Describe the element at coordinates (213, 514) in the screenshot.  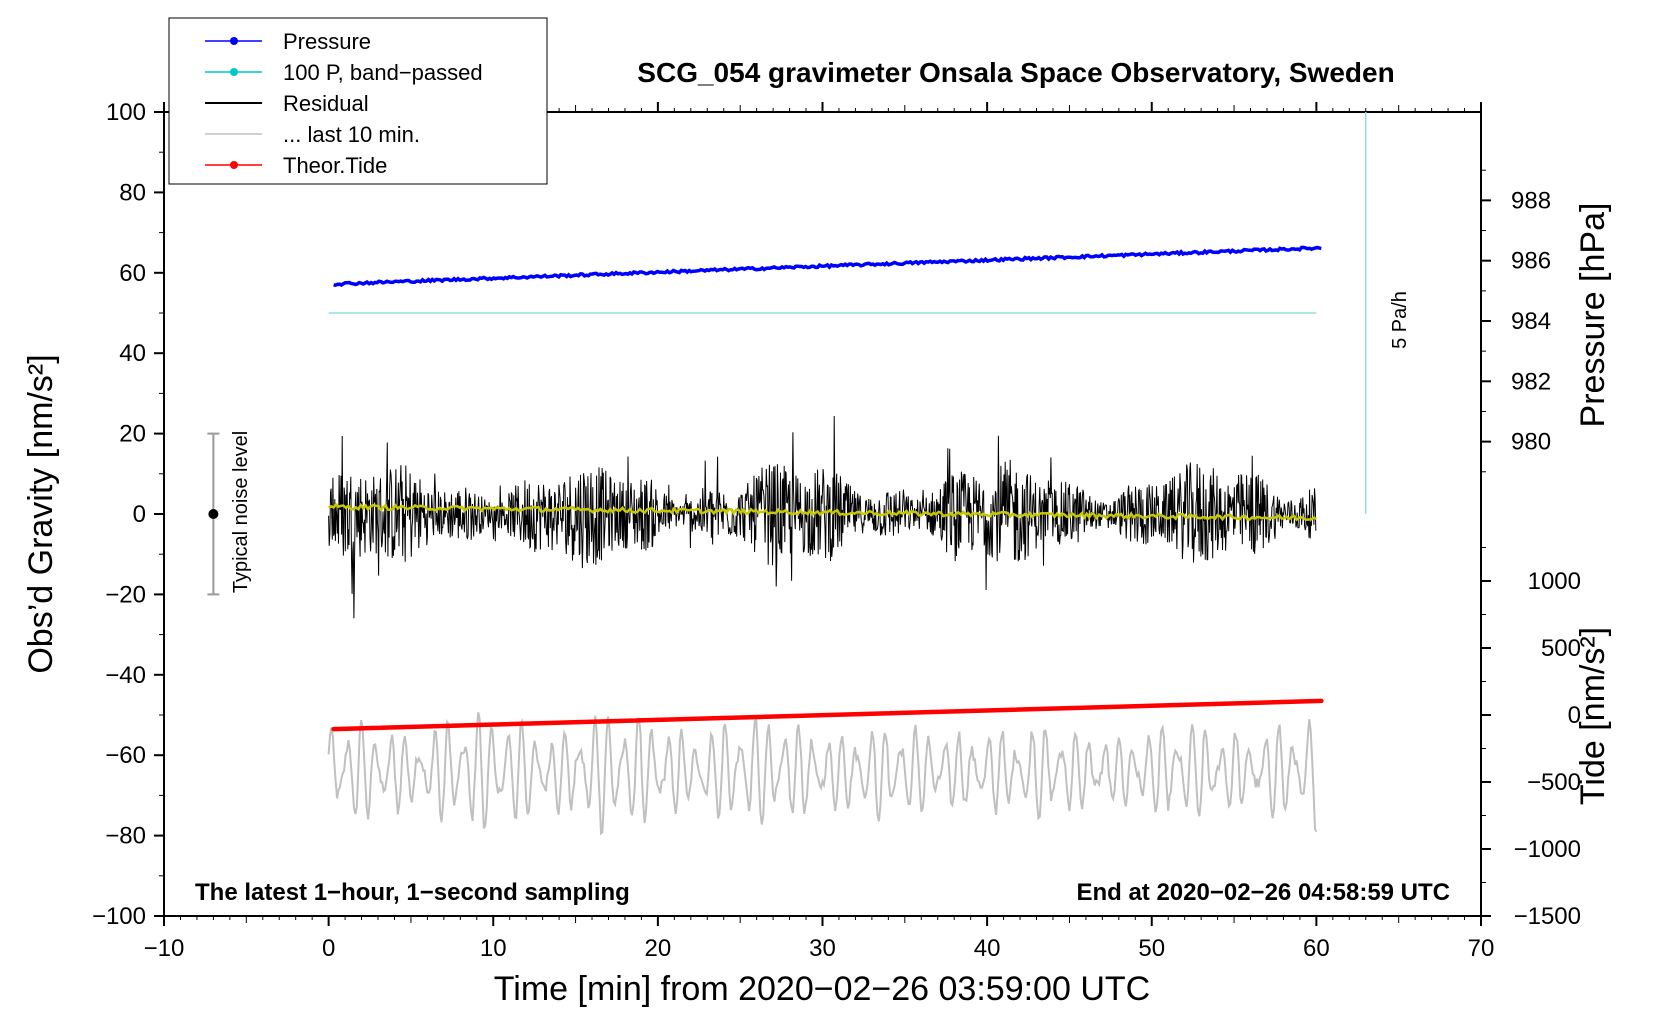
I see `noise-bar-center` at that location.